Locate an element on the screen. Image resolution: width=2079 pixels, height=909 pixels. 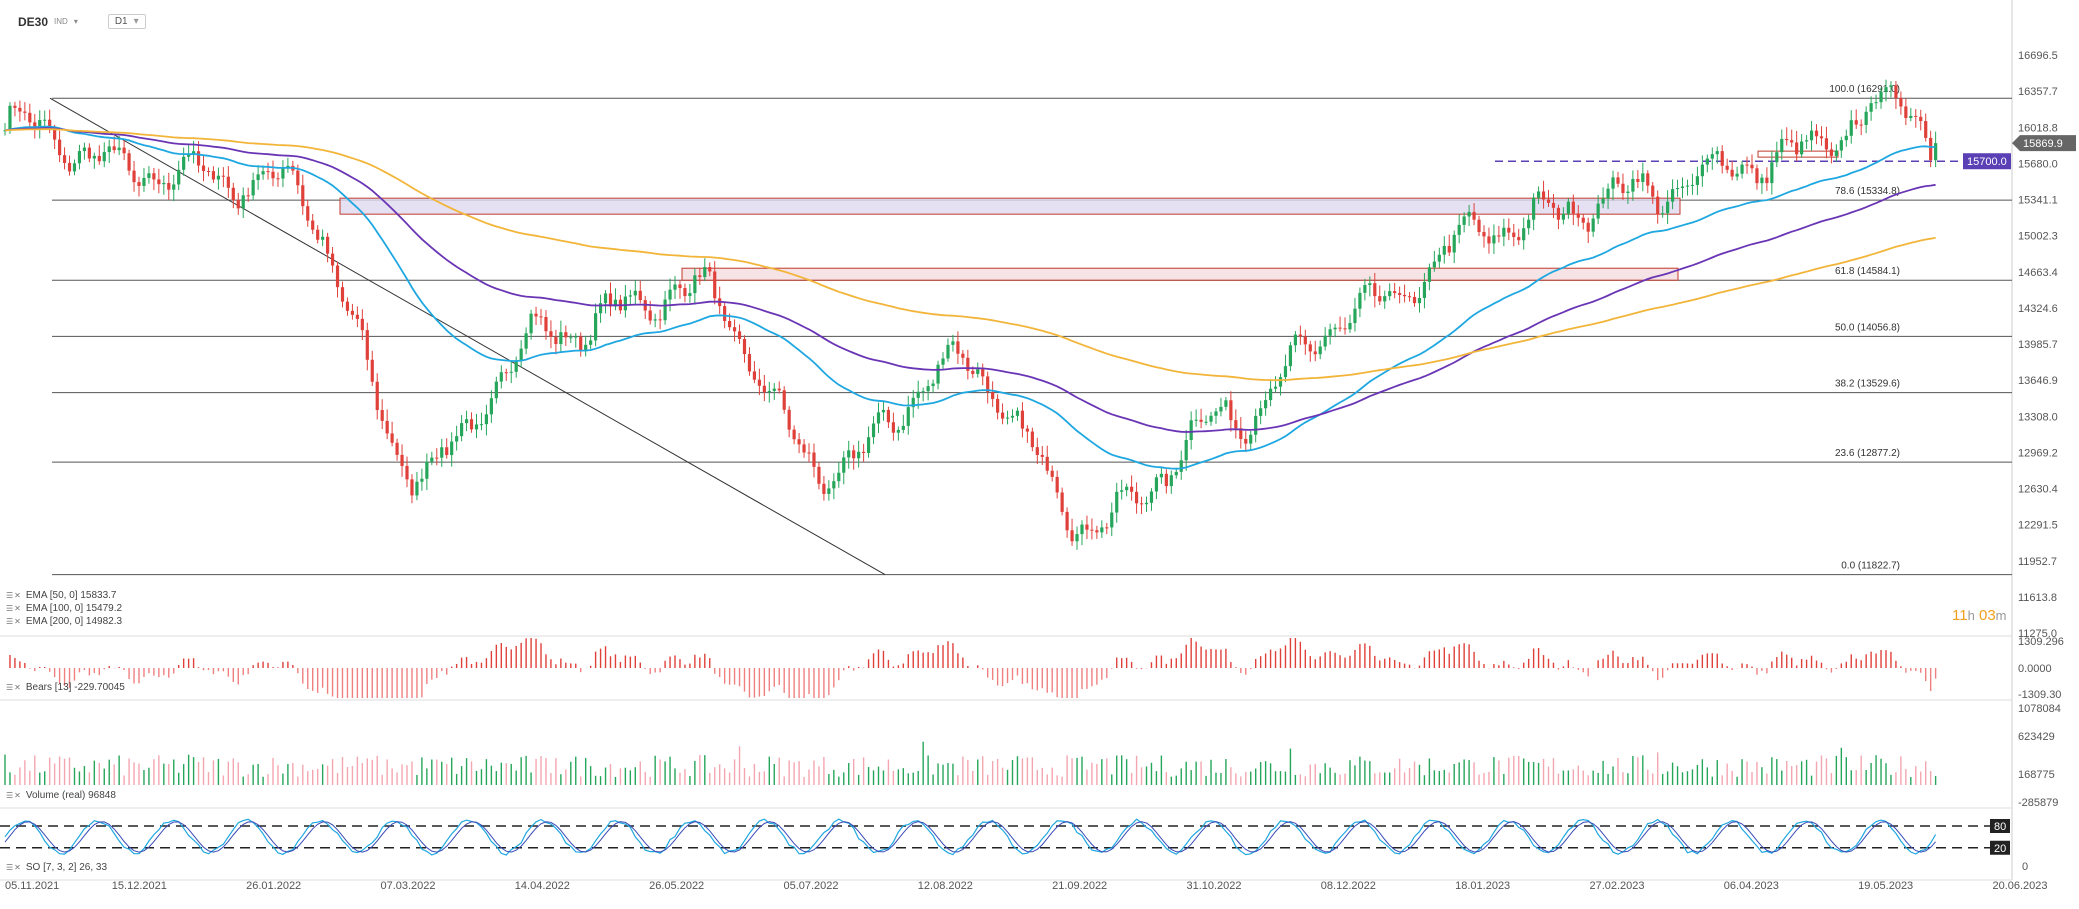
current-price-label: 15869.9 is located at coordinates (2043, 144).